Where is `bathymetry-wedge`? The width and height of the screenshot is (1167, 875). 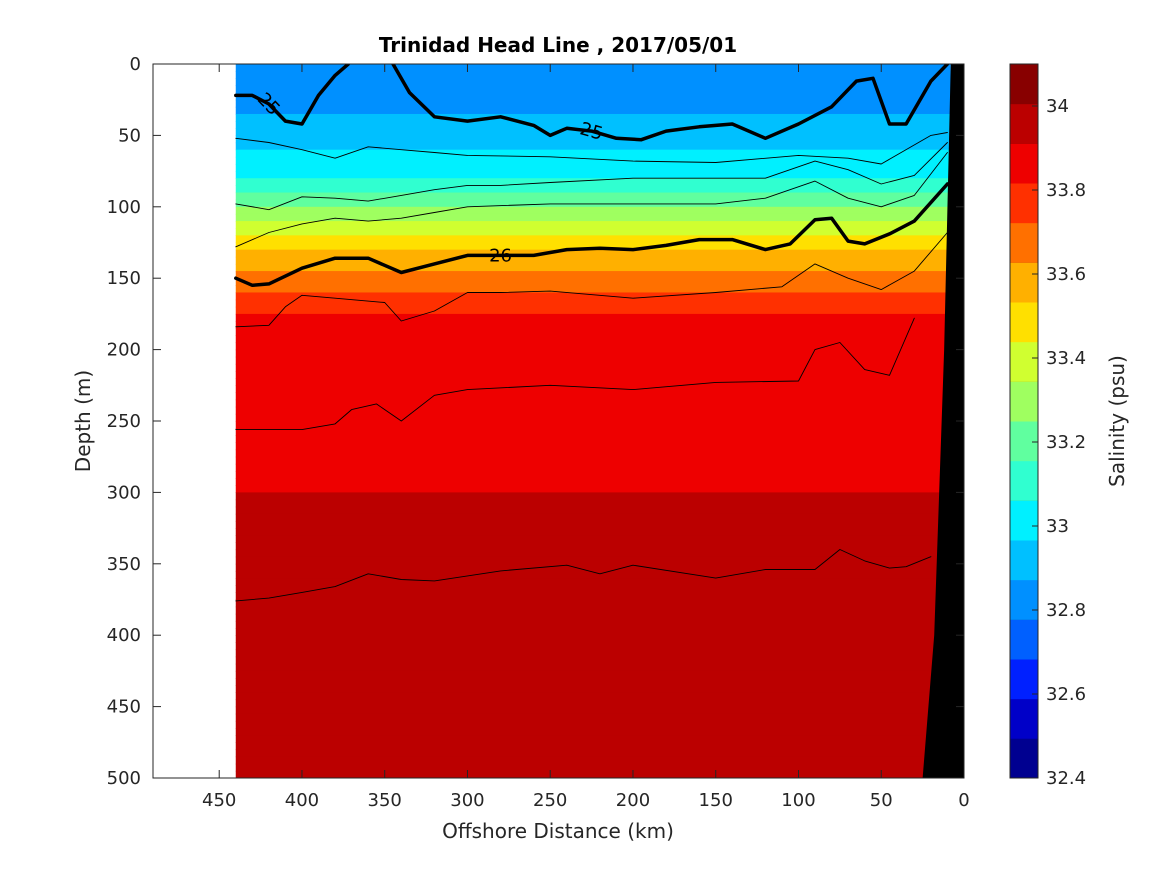 bathymetry-wedge is located at coordinates (943, 421).